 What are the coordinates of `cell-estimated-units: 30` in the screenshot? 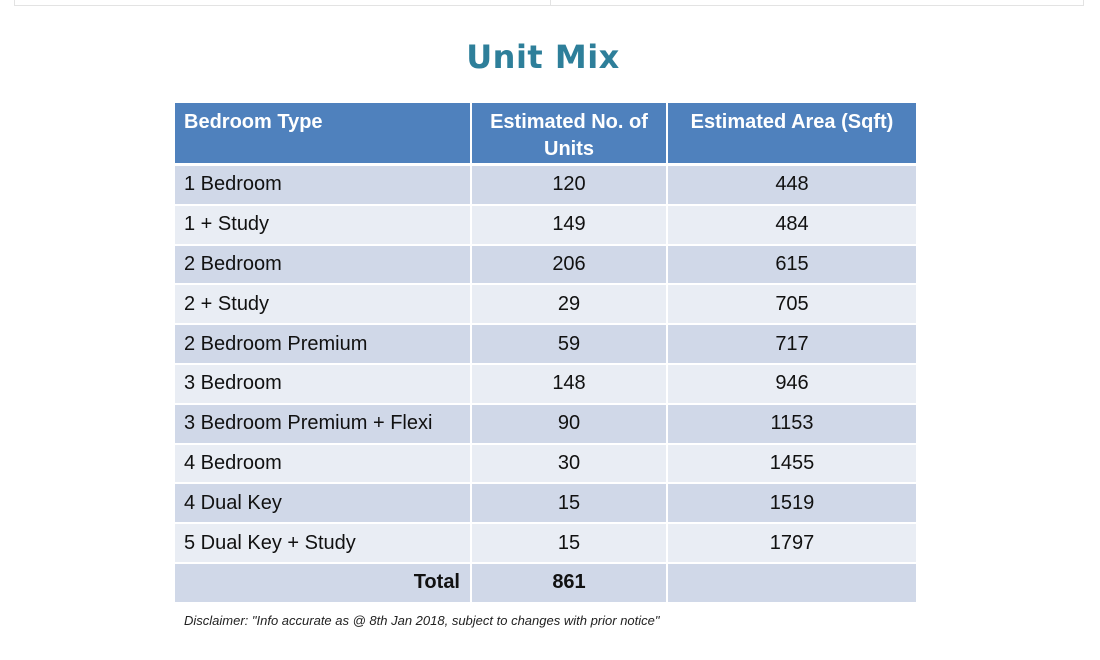 It's located at (570, 464).